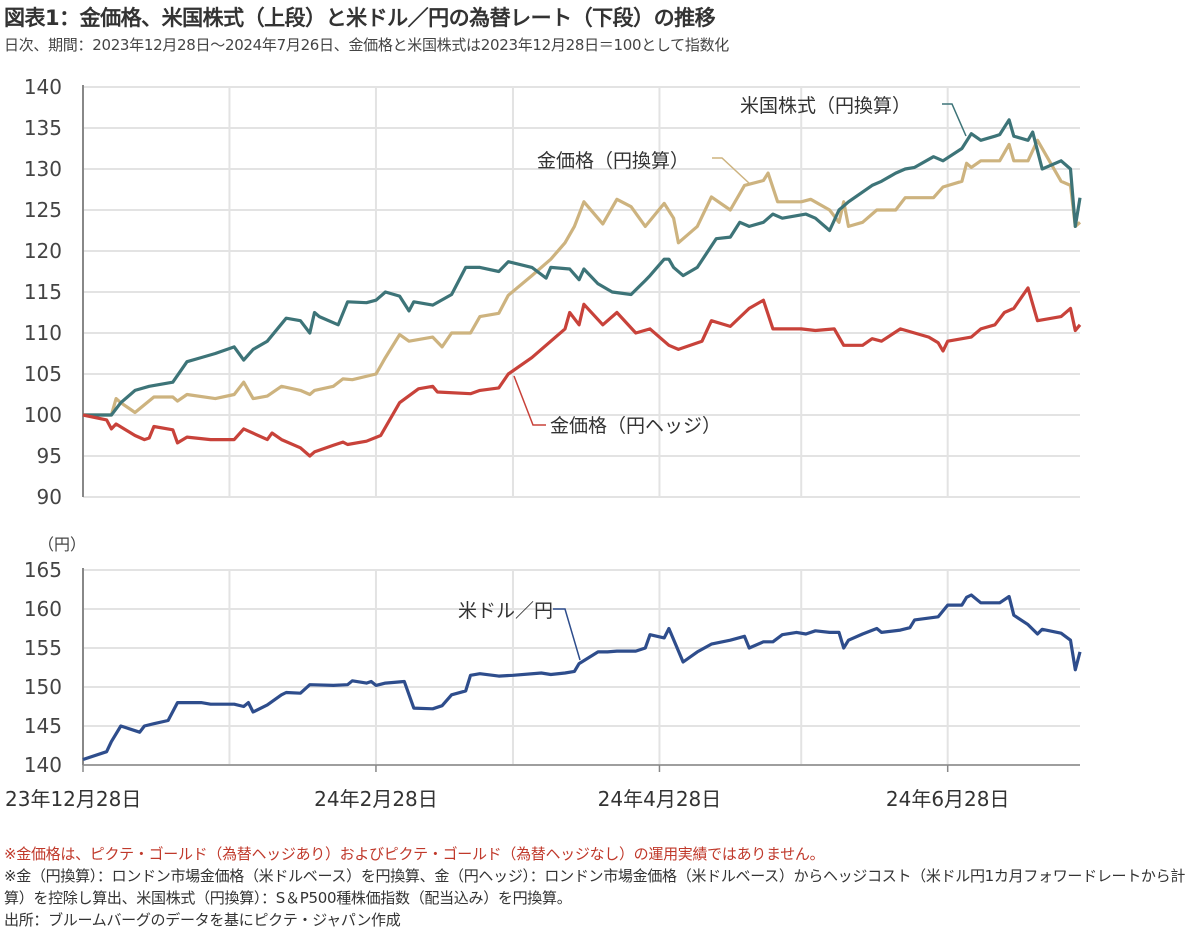 The height and width of the screenshot is (940, 1200). I want to click on y-unit-label: （円）, so click(62, 544).